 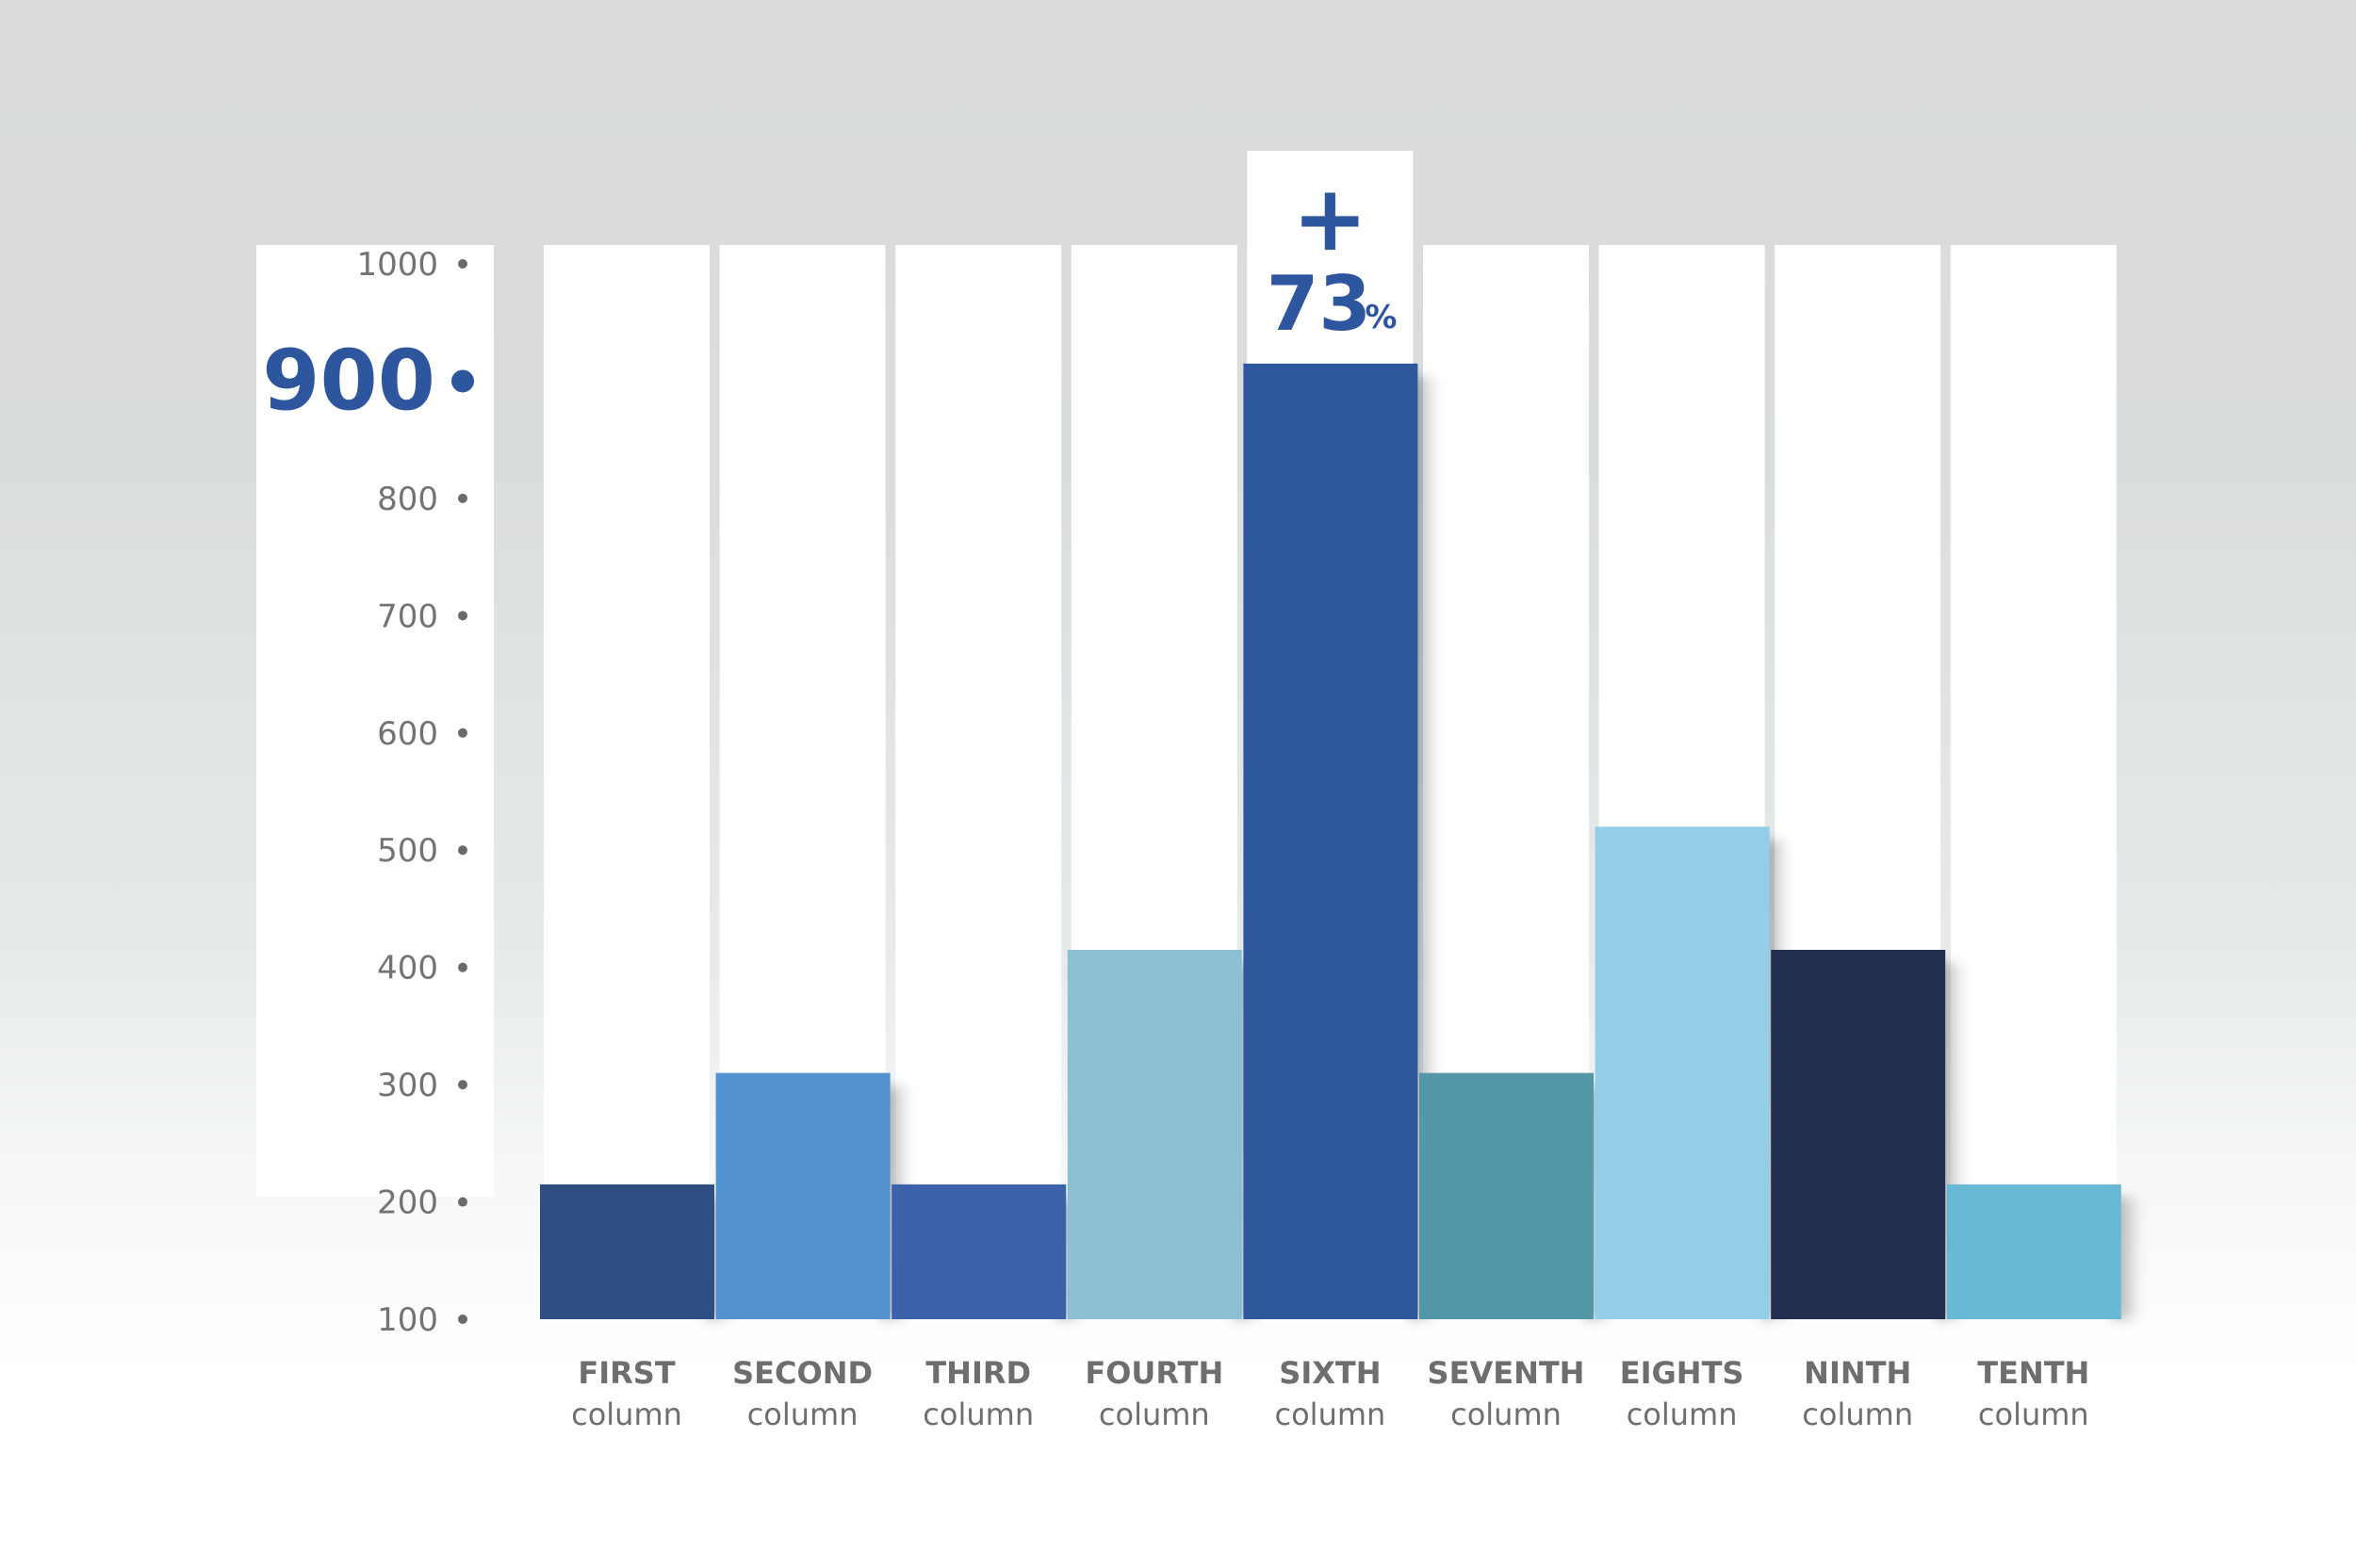 What do you see at coordinates (978, 1373) in the screenshot?
I see `x-tick-label: THIRD` at bounding box center [978, 1373].